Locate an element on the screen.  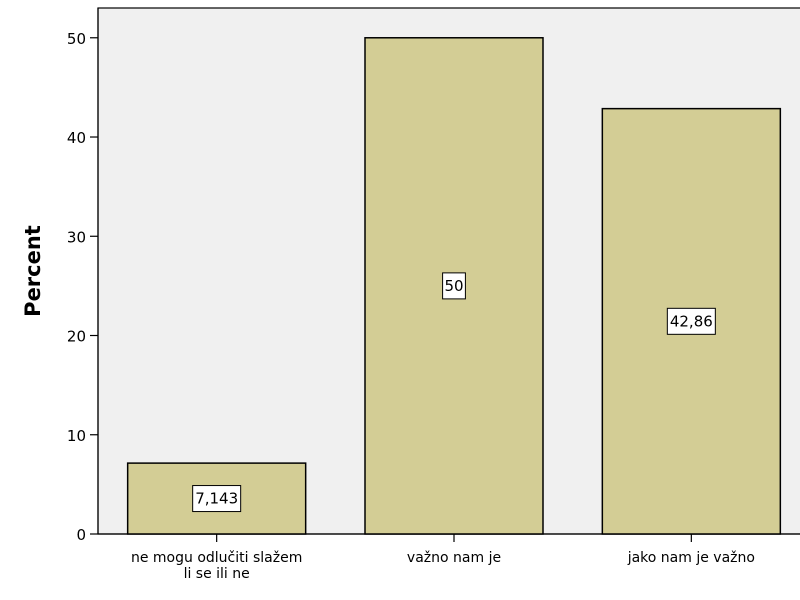
y-tick-label: 10 is located at coordinates (76, 436).